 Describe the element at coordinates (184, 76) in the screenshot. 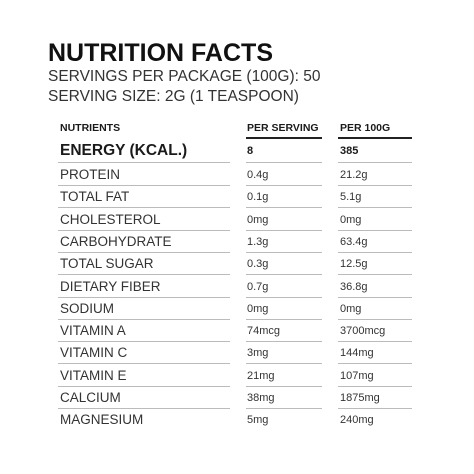

I see `servings: SERVINGS PER PACKAGE (100G): 50` at that location.